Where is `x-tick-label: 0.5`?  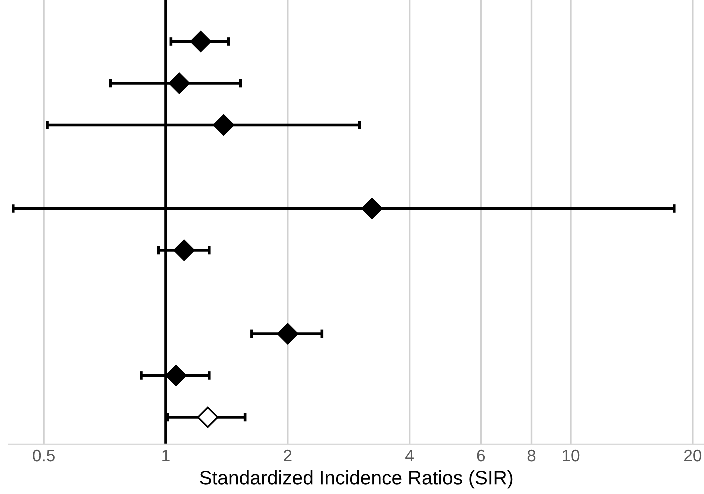
x-tick-label: 0.5 is located at coordinates (44, 456).